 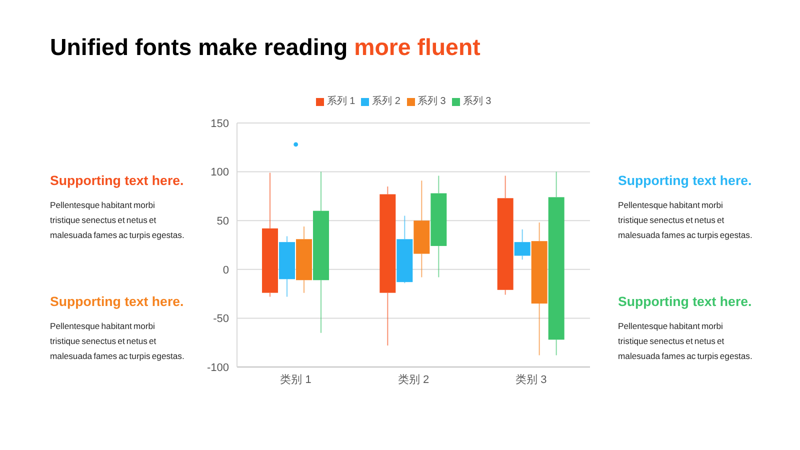 I want to click on y-tick-label: 100, so click(x=219, y=172).